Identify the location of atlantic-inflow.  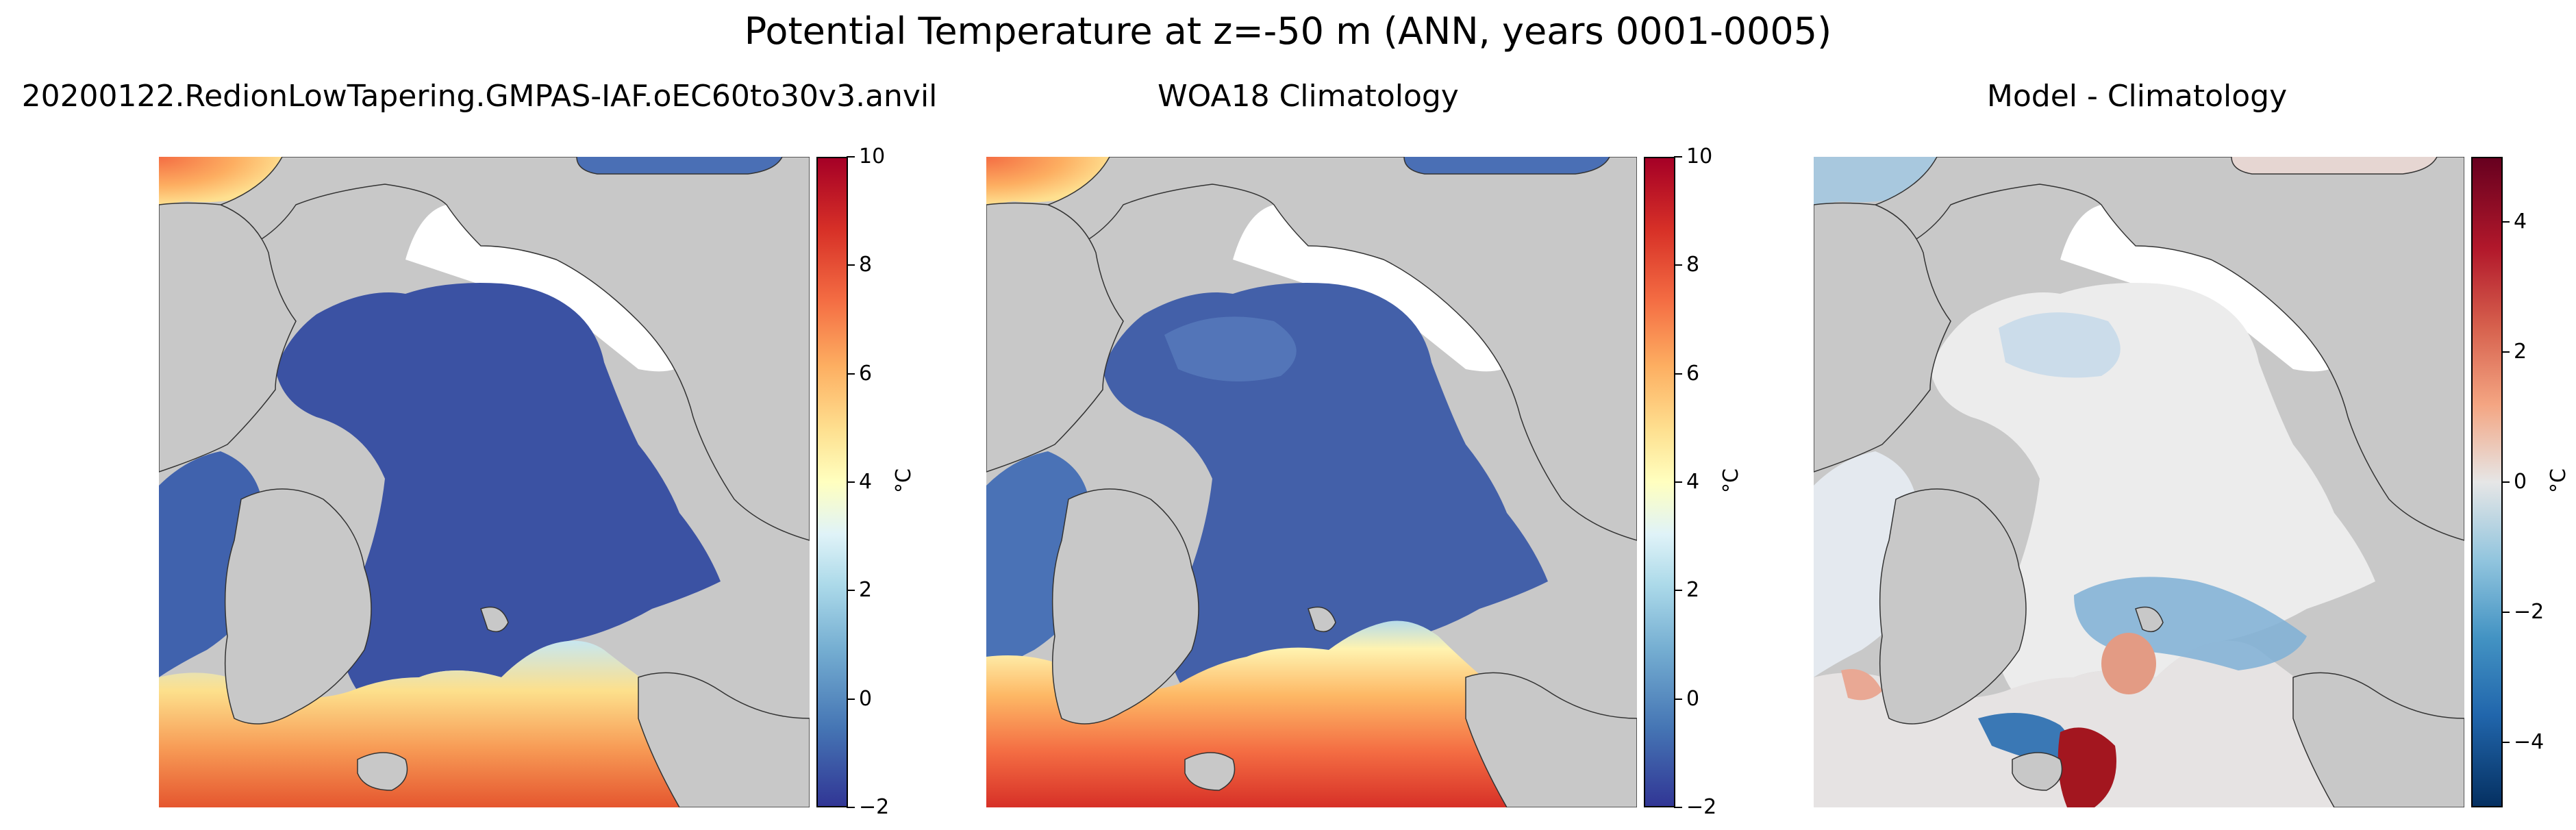
(1311, 714).